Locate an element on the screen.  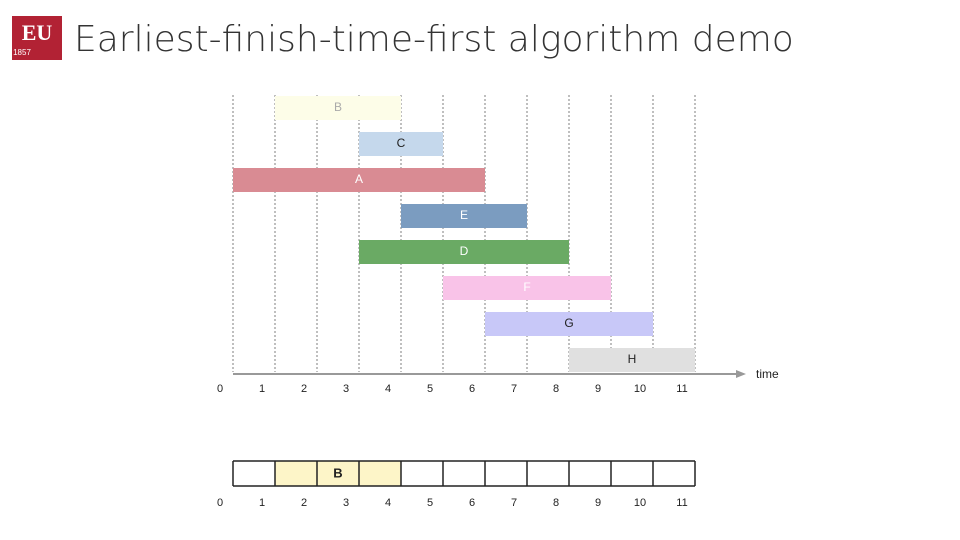
schedule-tick-label: 0 is located at coordinates (220, 503).